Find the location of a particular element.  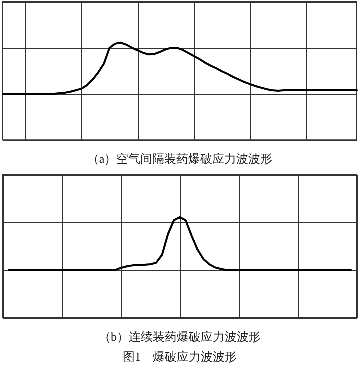

x-axis-title: （a）空气间隔装药爆破应力波波形 is located at coordinates (180, 159).